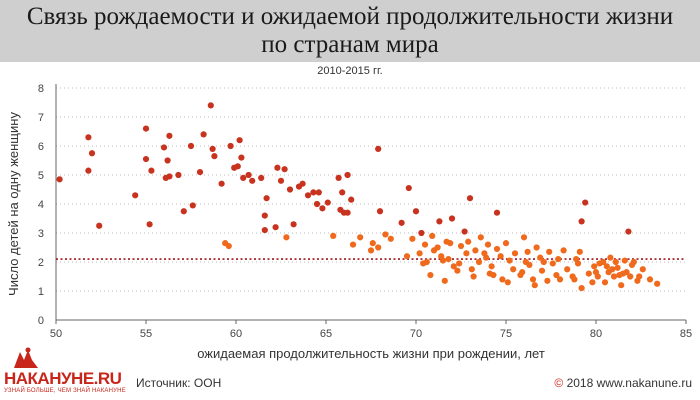 Image resolution: width=700 pixels, height=400 pixels. What do you see at coordinates (41, 176) in the screenshot?
I see `y-tick-label: 5` at bounding box center [41, 176].